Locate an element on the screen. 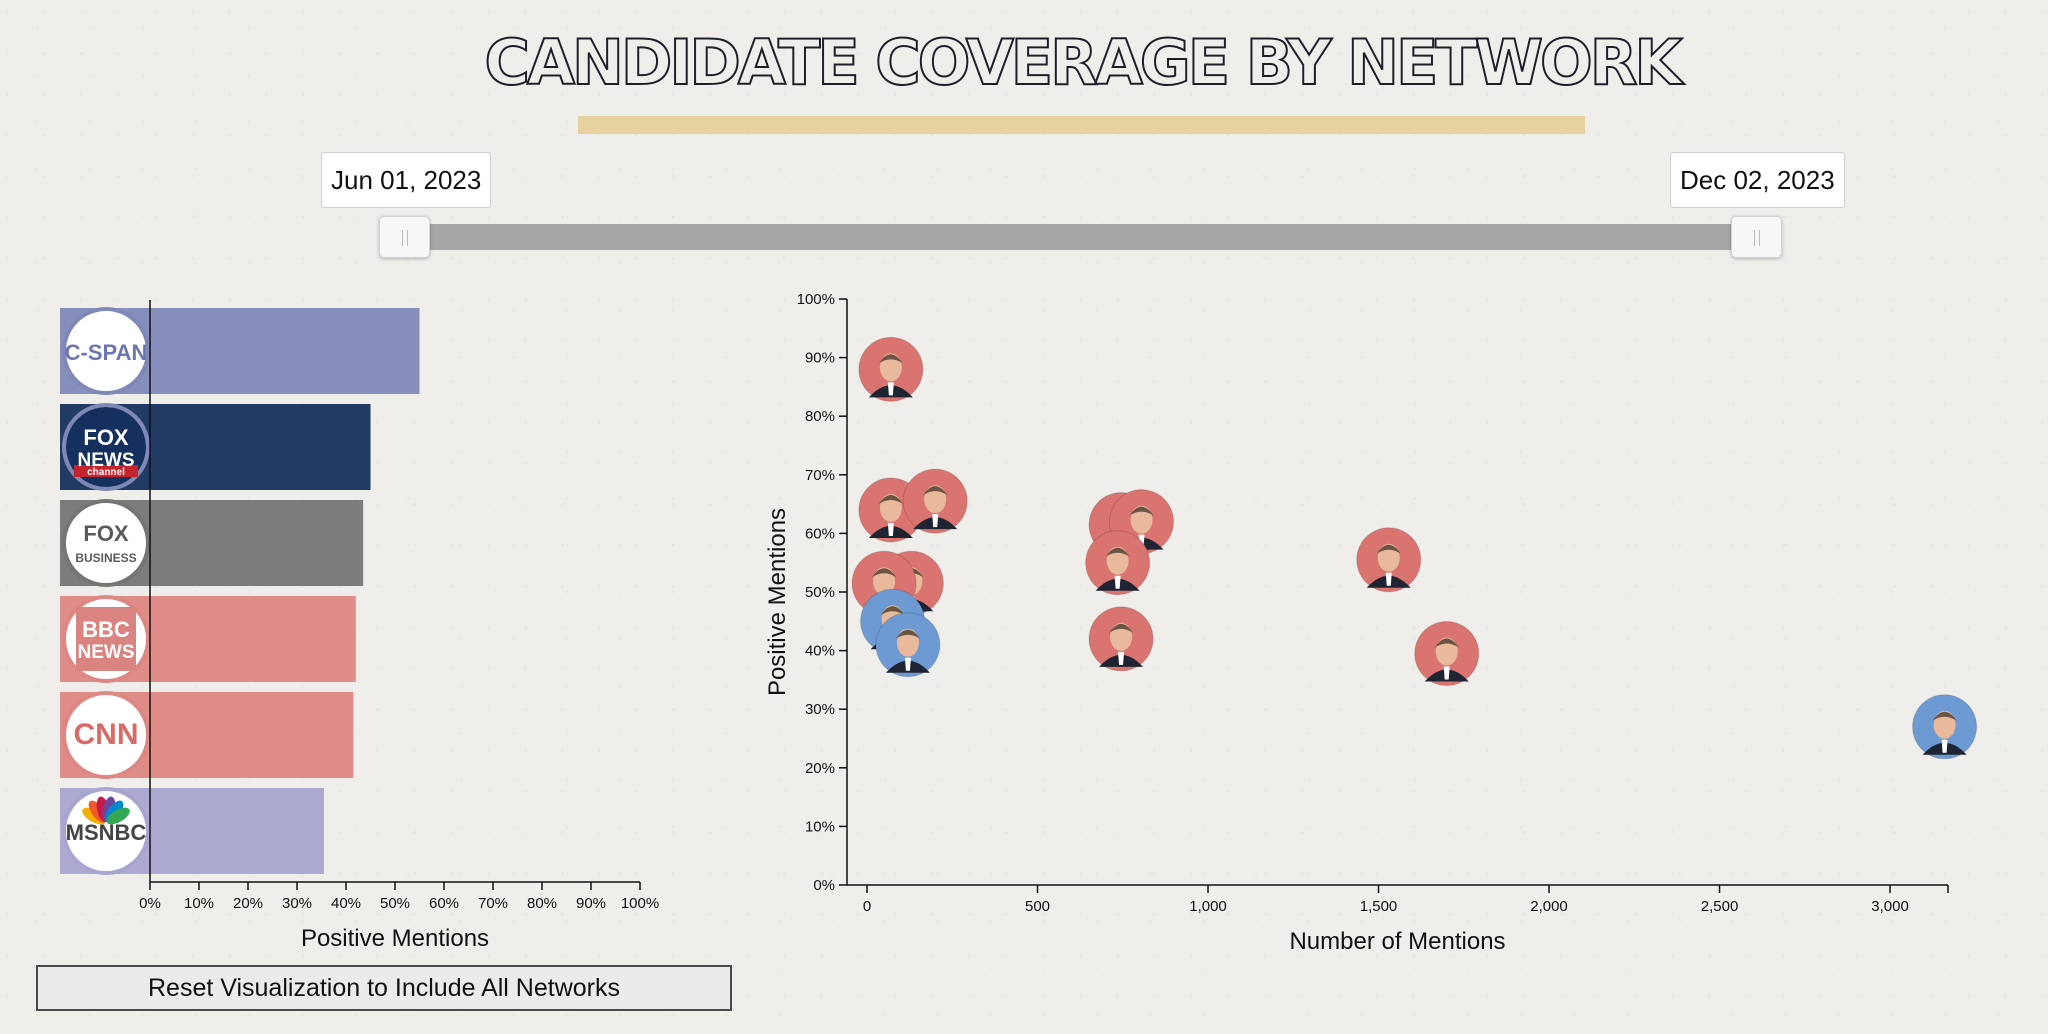  scatter-x-tick-label: 500 is located at coordinates (1037, 906).